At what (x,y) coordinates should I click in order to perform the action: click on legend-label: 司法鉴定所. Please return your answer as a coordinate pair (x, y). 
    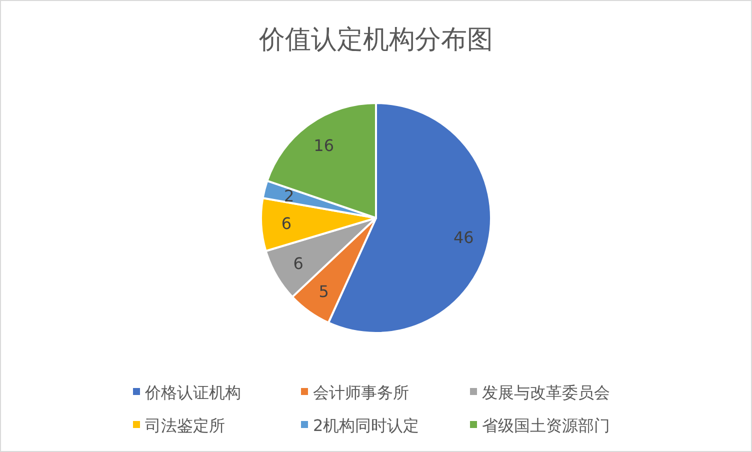
    Looking at the image, I should click on (185, 425).